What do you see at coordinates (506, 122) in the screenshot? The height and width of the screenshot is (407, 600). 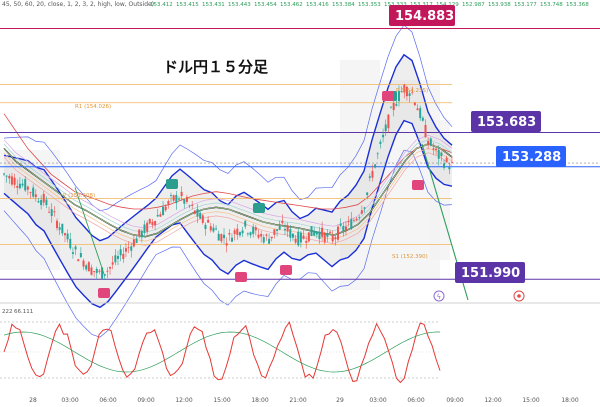 I see `price-tag-text-1: 153.683` at bounding box center [506, 122].